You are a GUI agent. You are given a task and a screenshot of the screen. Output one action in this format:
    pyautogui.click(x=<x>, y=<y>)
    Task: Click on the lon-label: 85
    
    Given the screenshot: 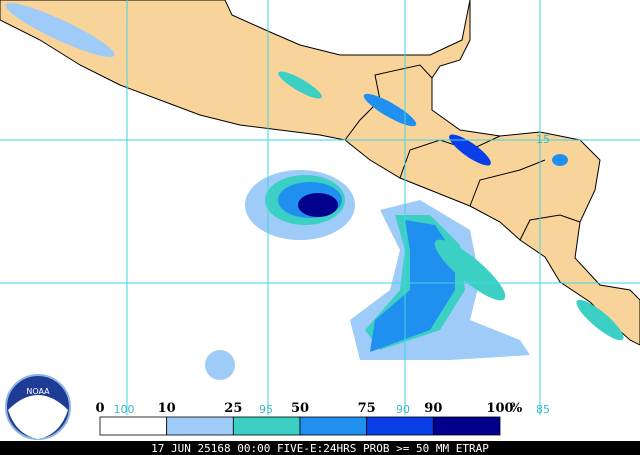 What is the action you would take?
    pyautogui.click(x=543, y=409)
    